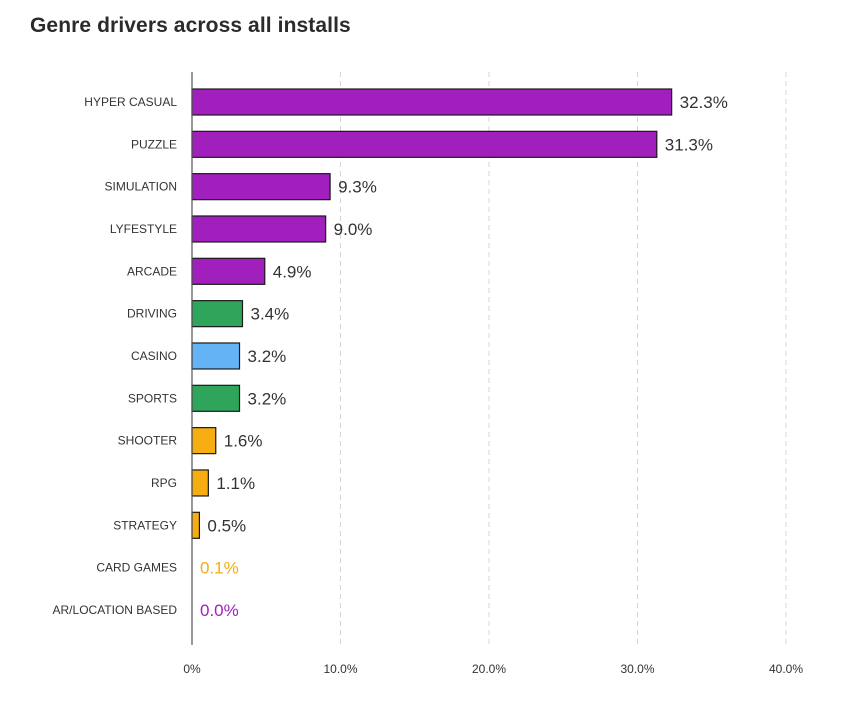  What do you see at coordinates (235, 483) in the screenshot?
I see `value-label-rpg: 1.1%` at bounding box center [235, 483].